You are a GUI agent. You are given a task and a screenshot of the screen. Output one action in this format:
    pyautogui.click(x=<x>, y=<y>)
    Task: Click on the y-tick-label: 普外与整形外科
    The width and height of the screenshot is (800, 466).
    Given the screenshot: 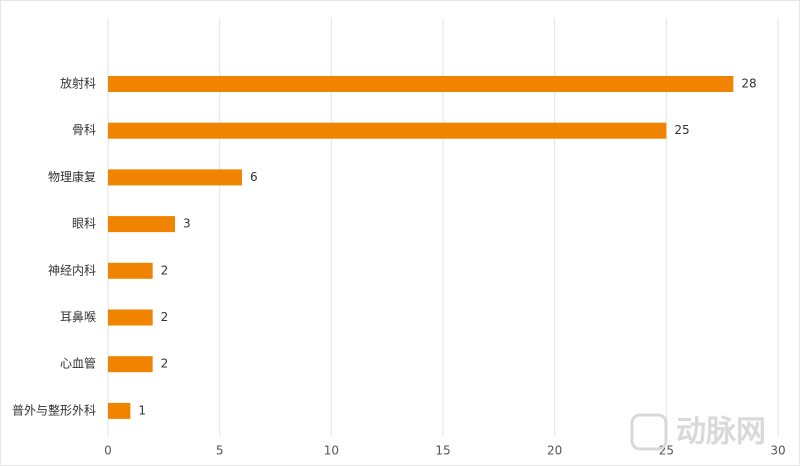 What is the action you would take?
    pyautogui.click(x=54, y=409)
    